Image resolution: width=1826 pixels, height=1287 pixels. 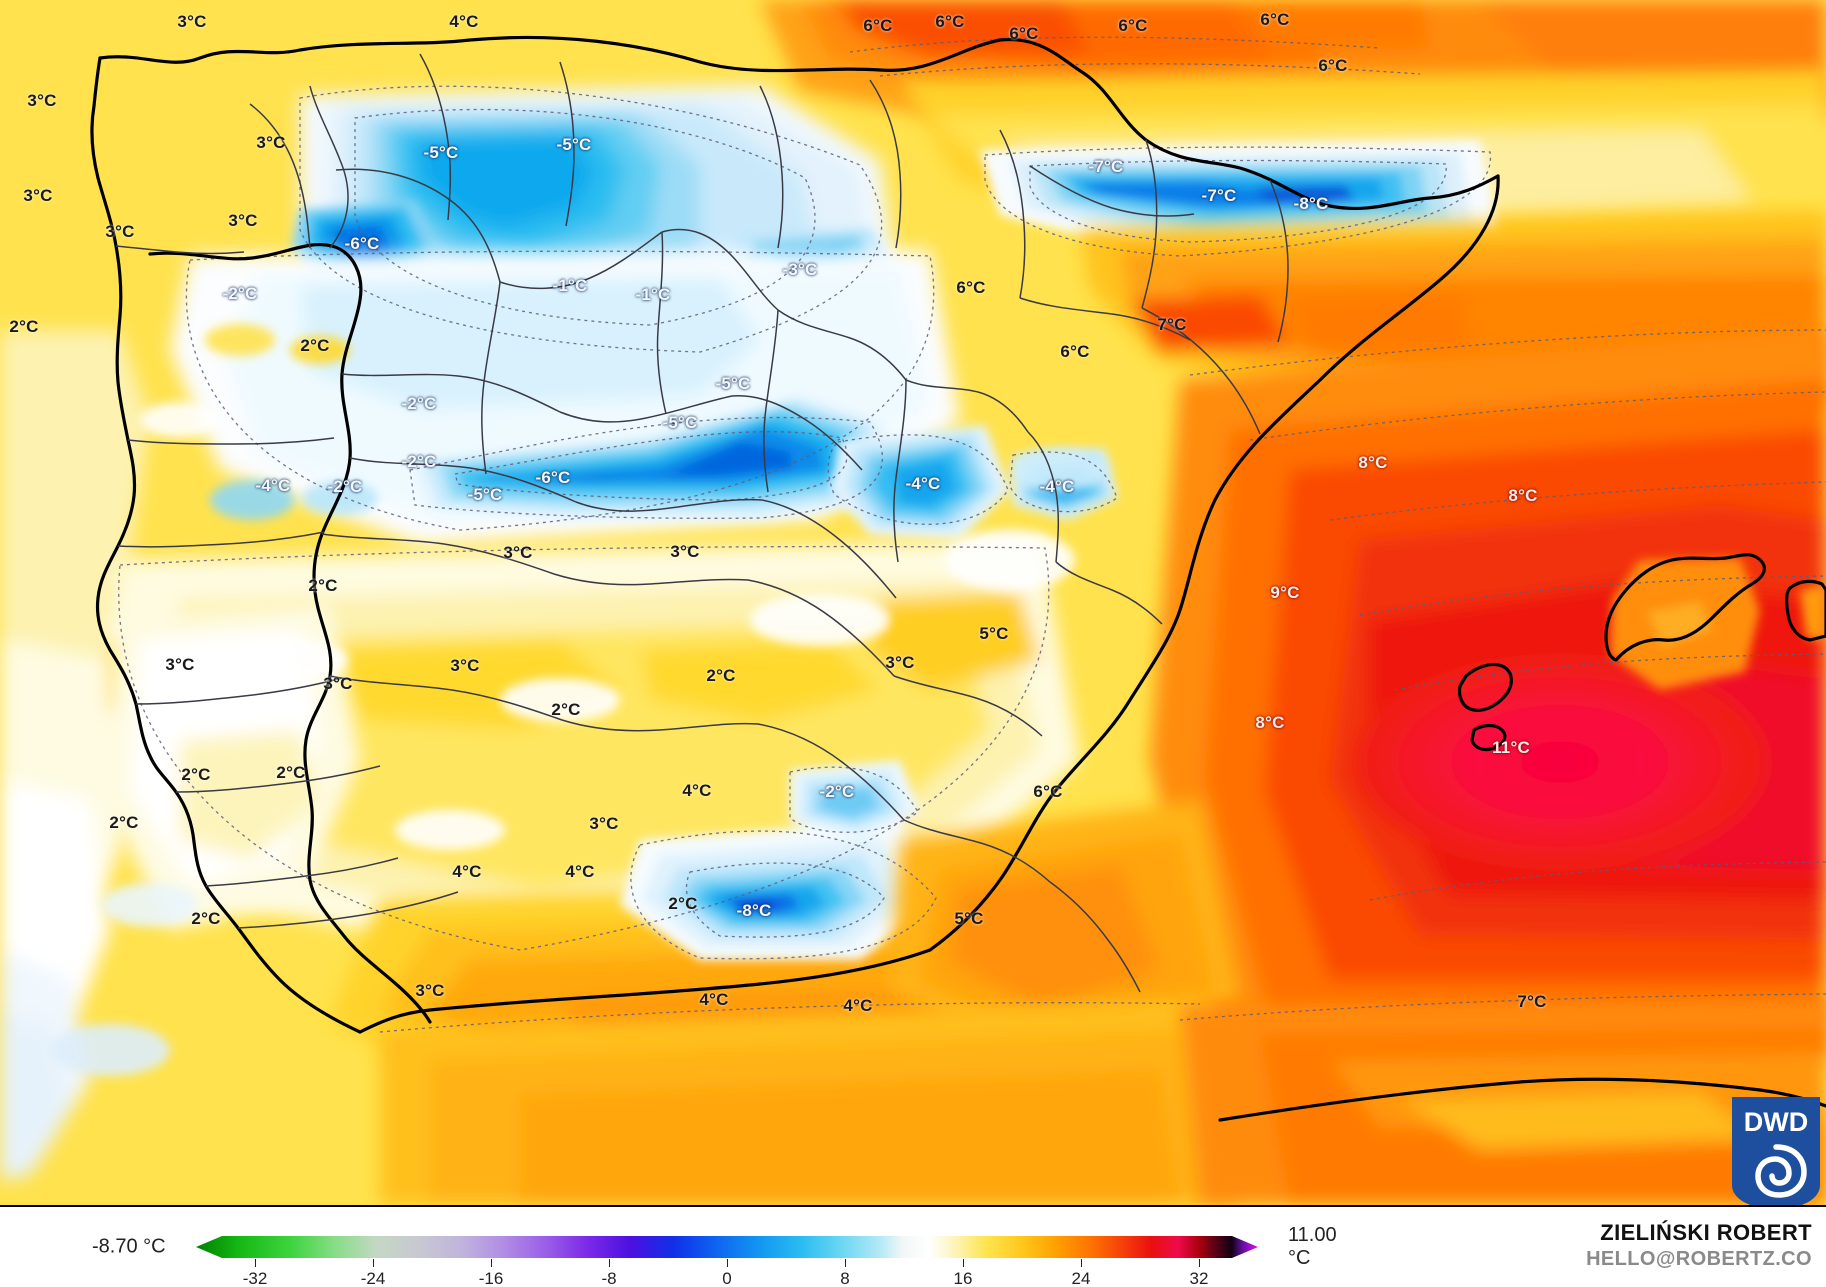 What do you see at coordinates (974, 482) in the screenshot?
I see `field-sistema-iberico` at bounding box center [974, 482].